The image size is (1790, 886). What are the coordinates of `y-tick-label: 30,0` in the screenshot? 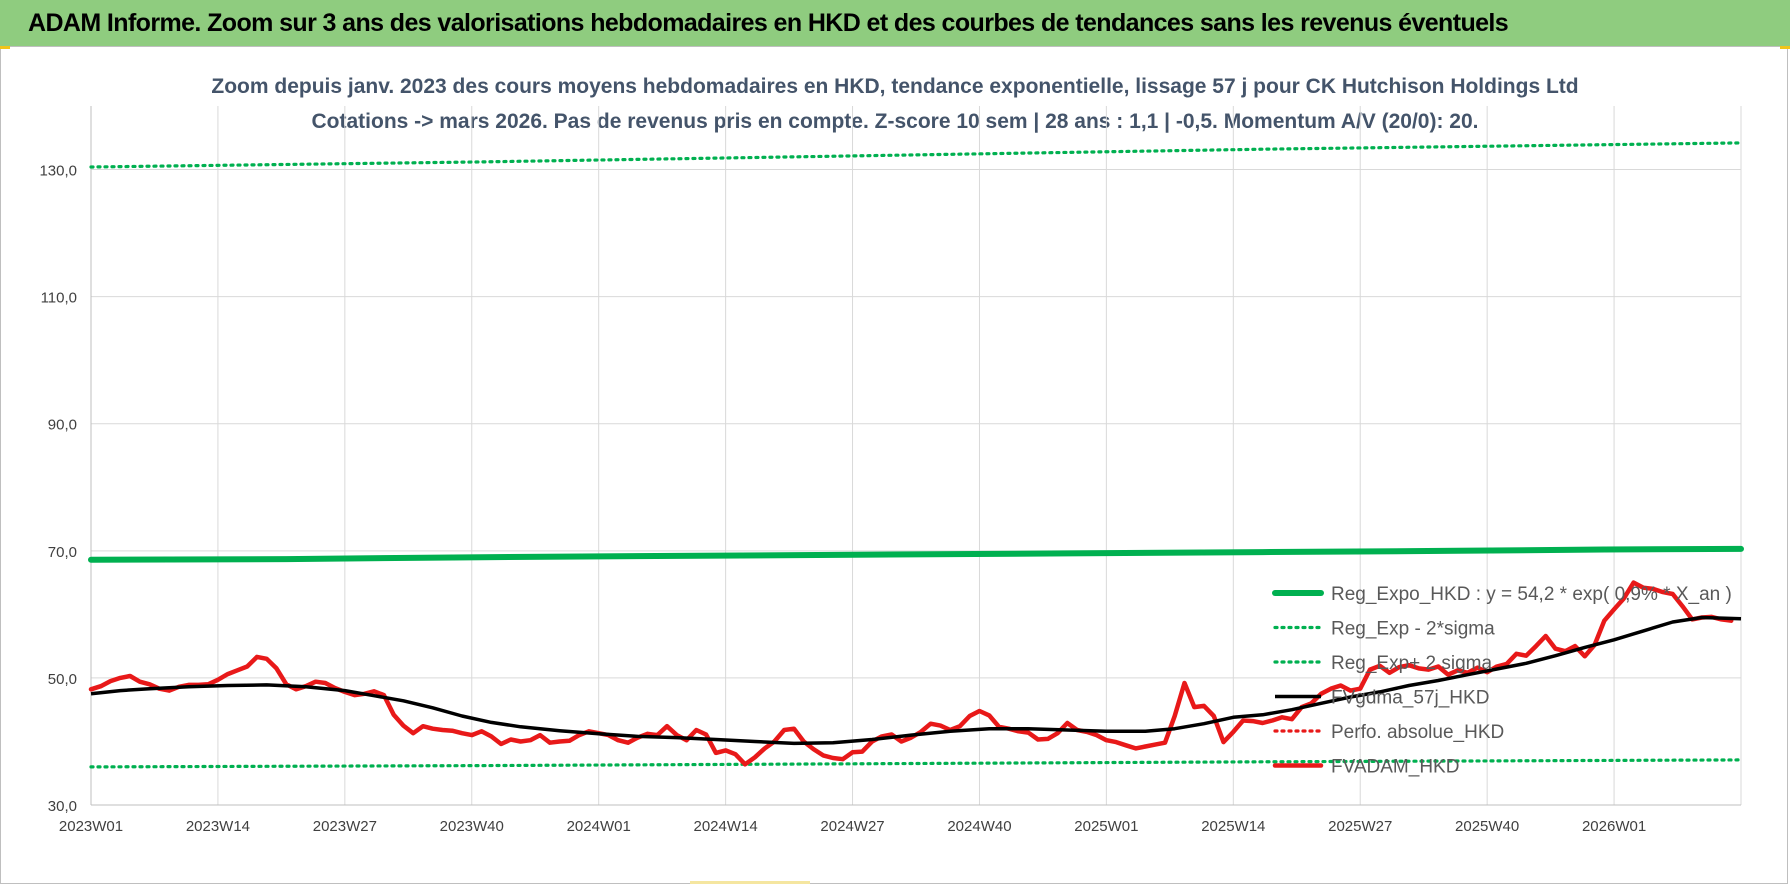 It's located at (62, 806).